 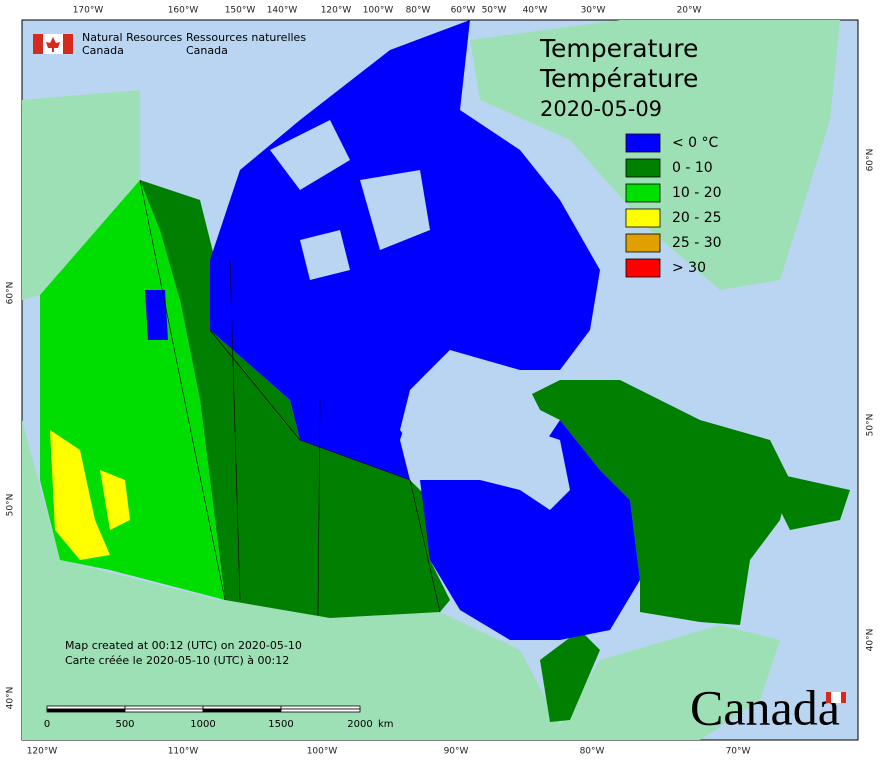 I want to click on region-below-0-quebec, so click(x=530, y=530).